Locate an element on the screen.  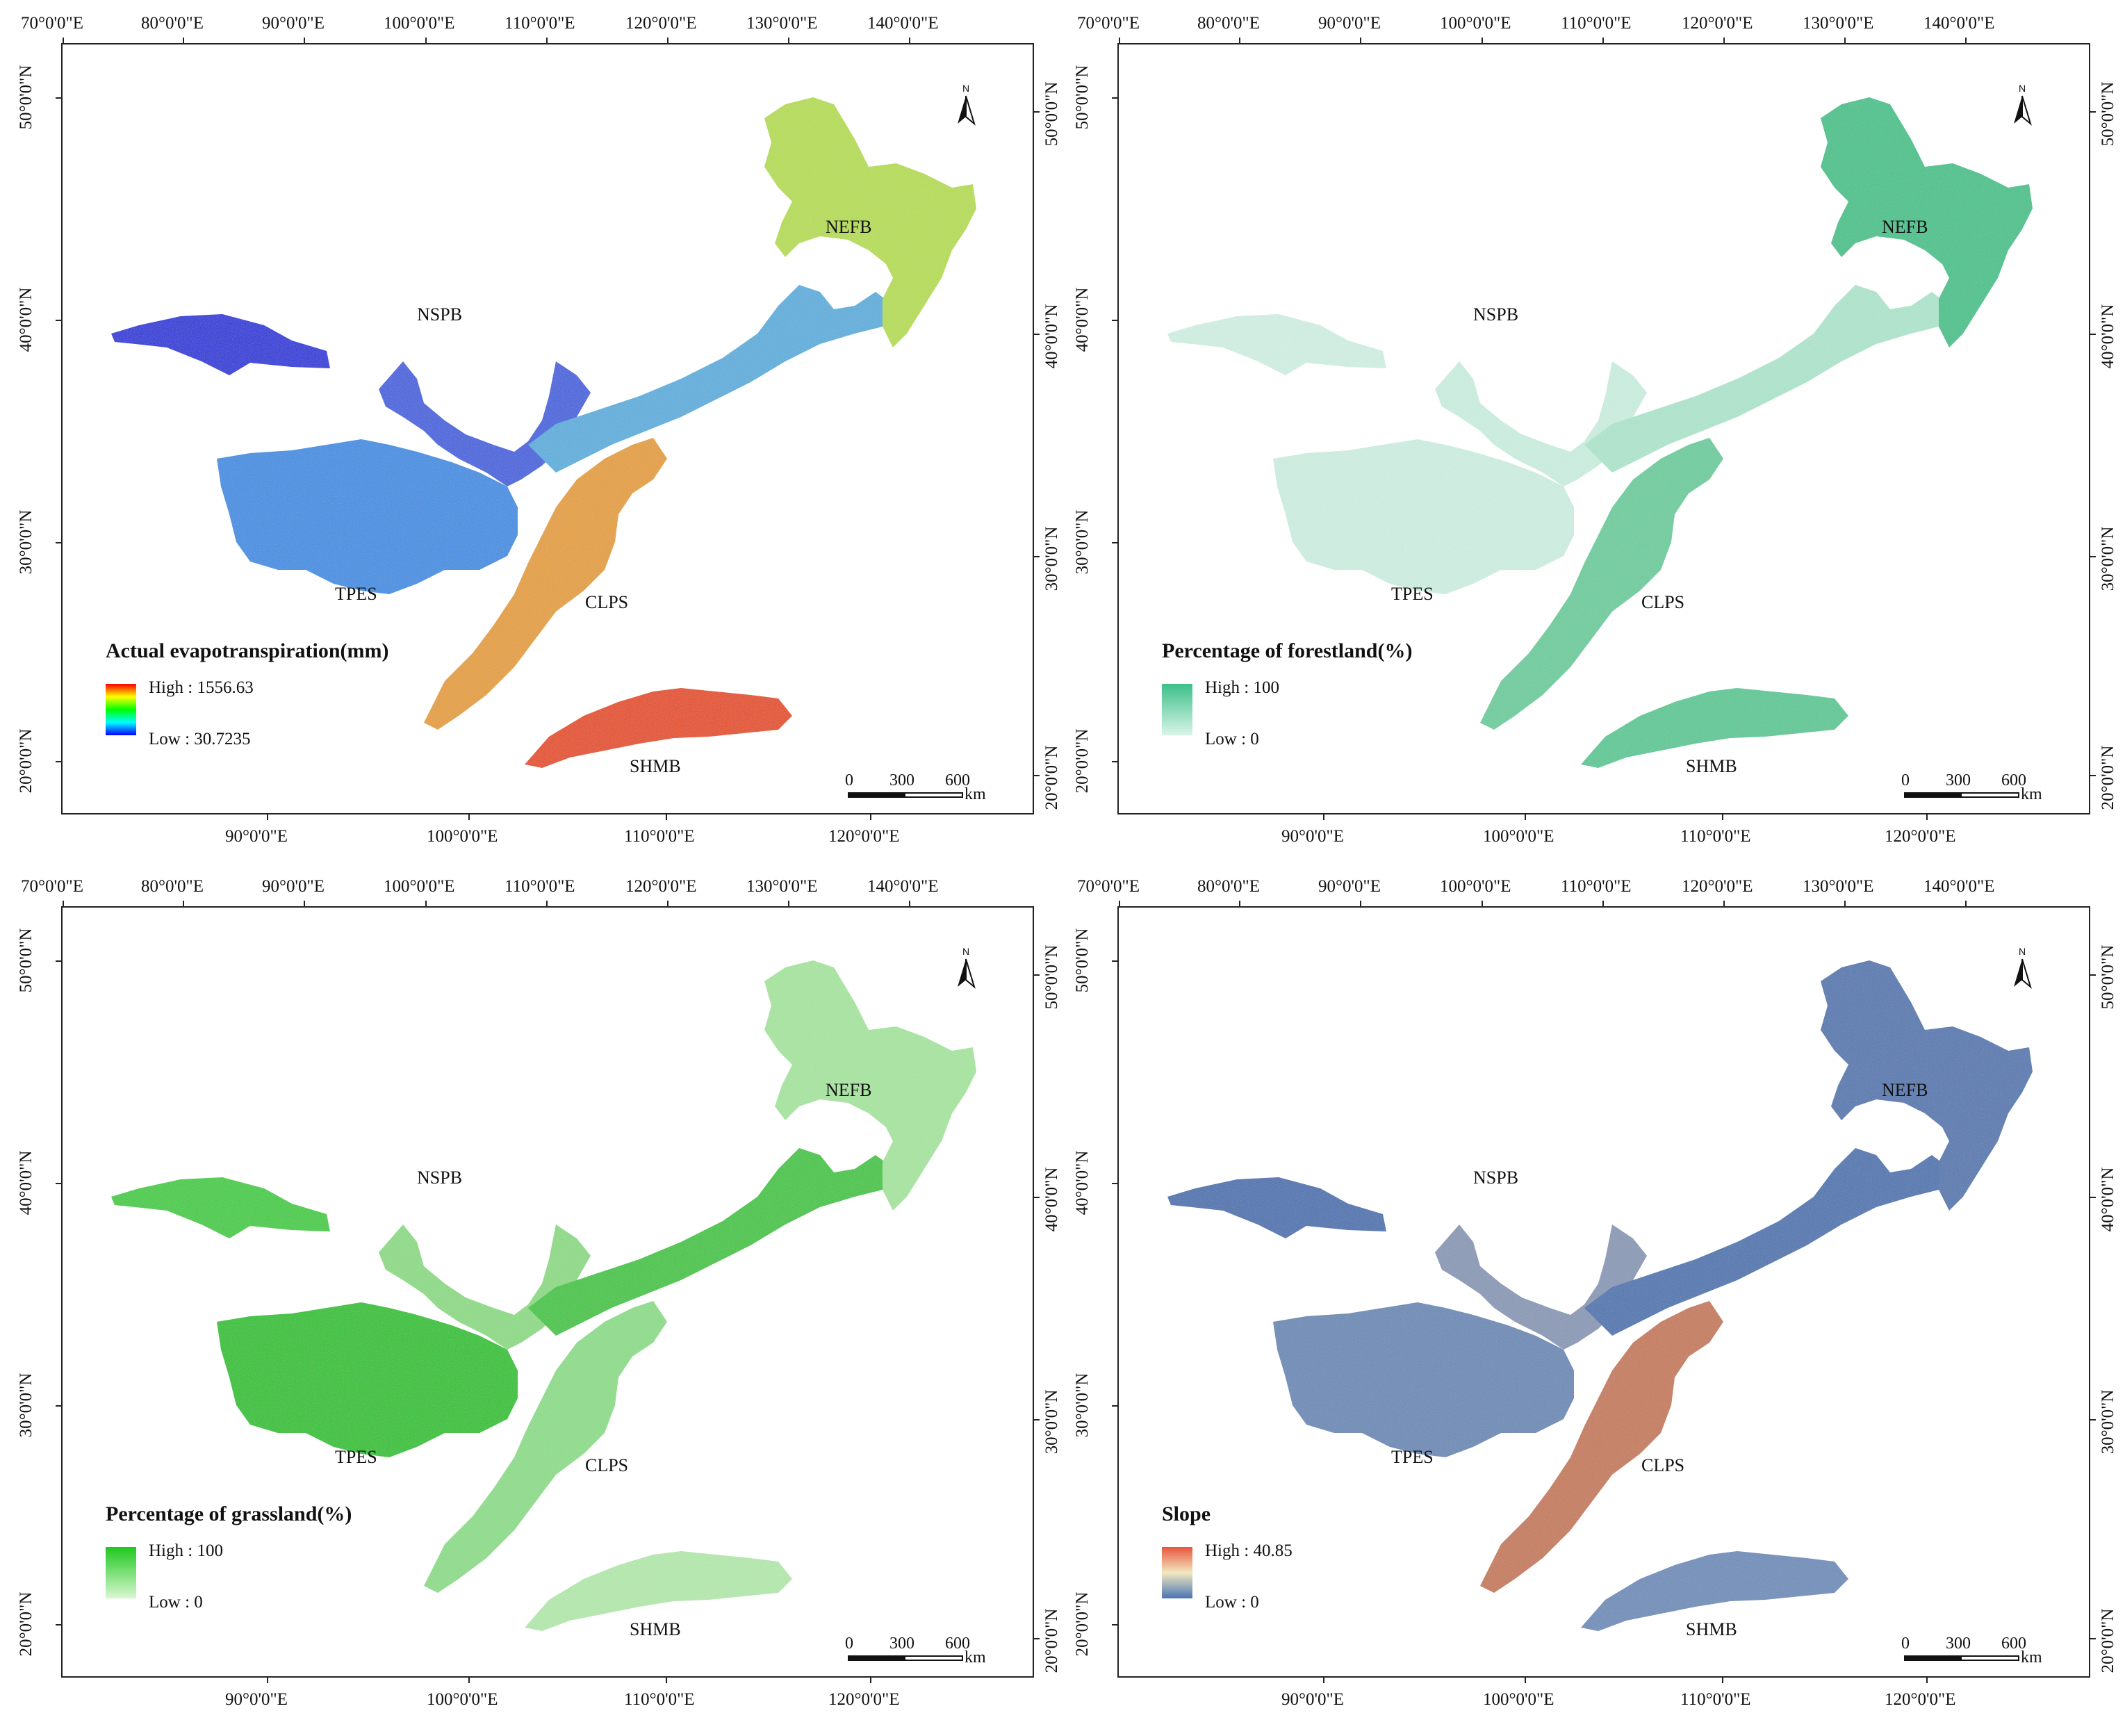
top-tick-label: 100°0'0"E is located at coordinates (419, 23).